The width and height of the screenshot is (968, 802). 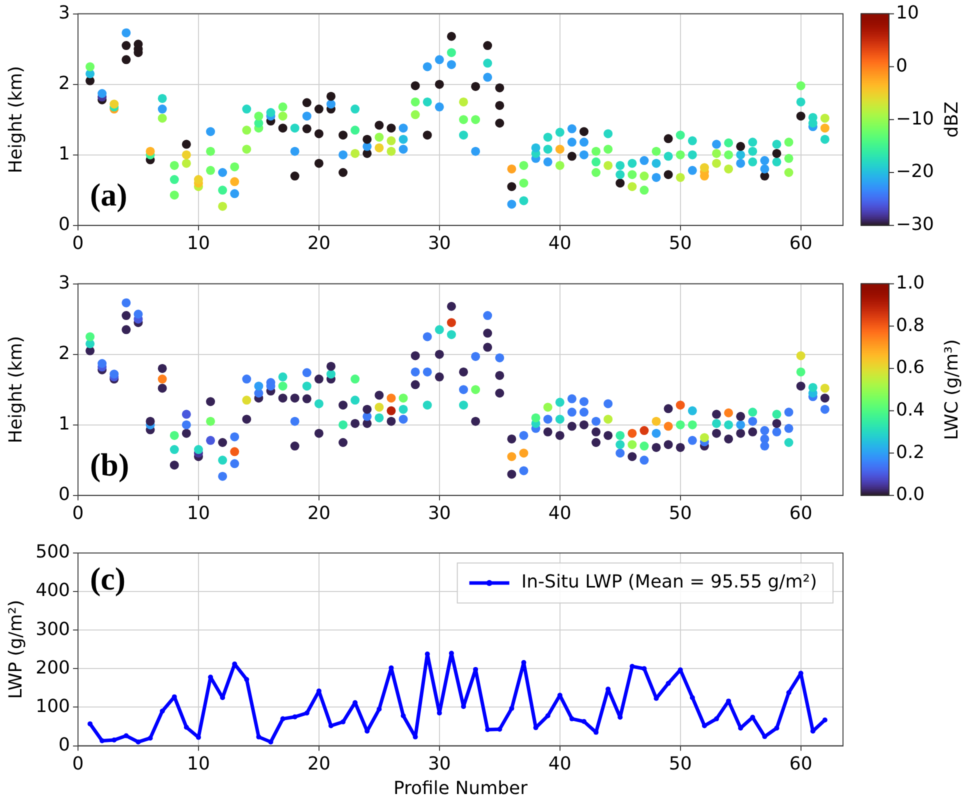 I want to click on color-bar-label: −10, so click(x=915, y=119).